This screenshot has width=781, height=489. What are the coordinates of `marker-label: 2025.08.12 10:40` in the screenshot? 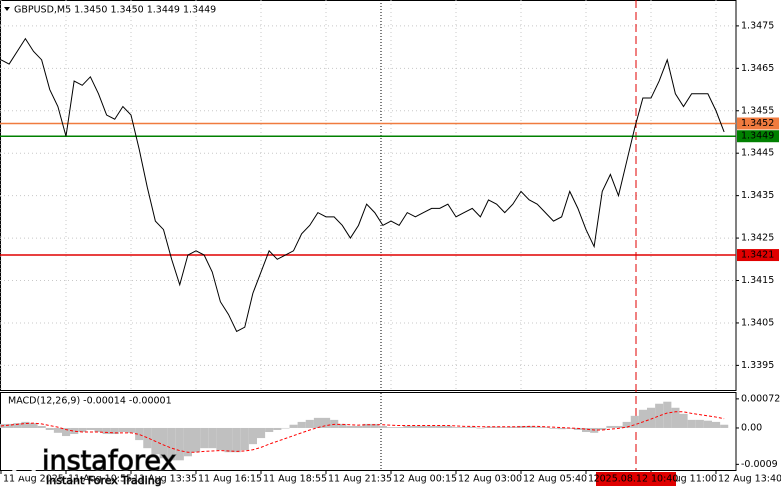 It's located at (636, 479).